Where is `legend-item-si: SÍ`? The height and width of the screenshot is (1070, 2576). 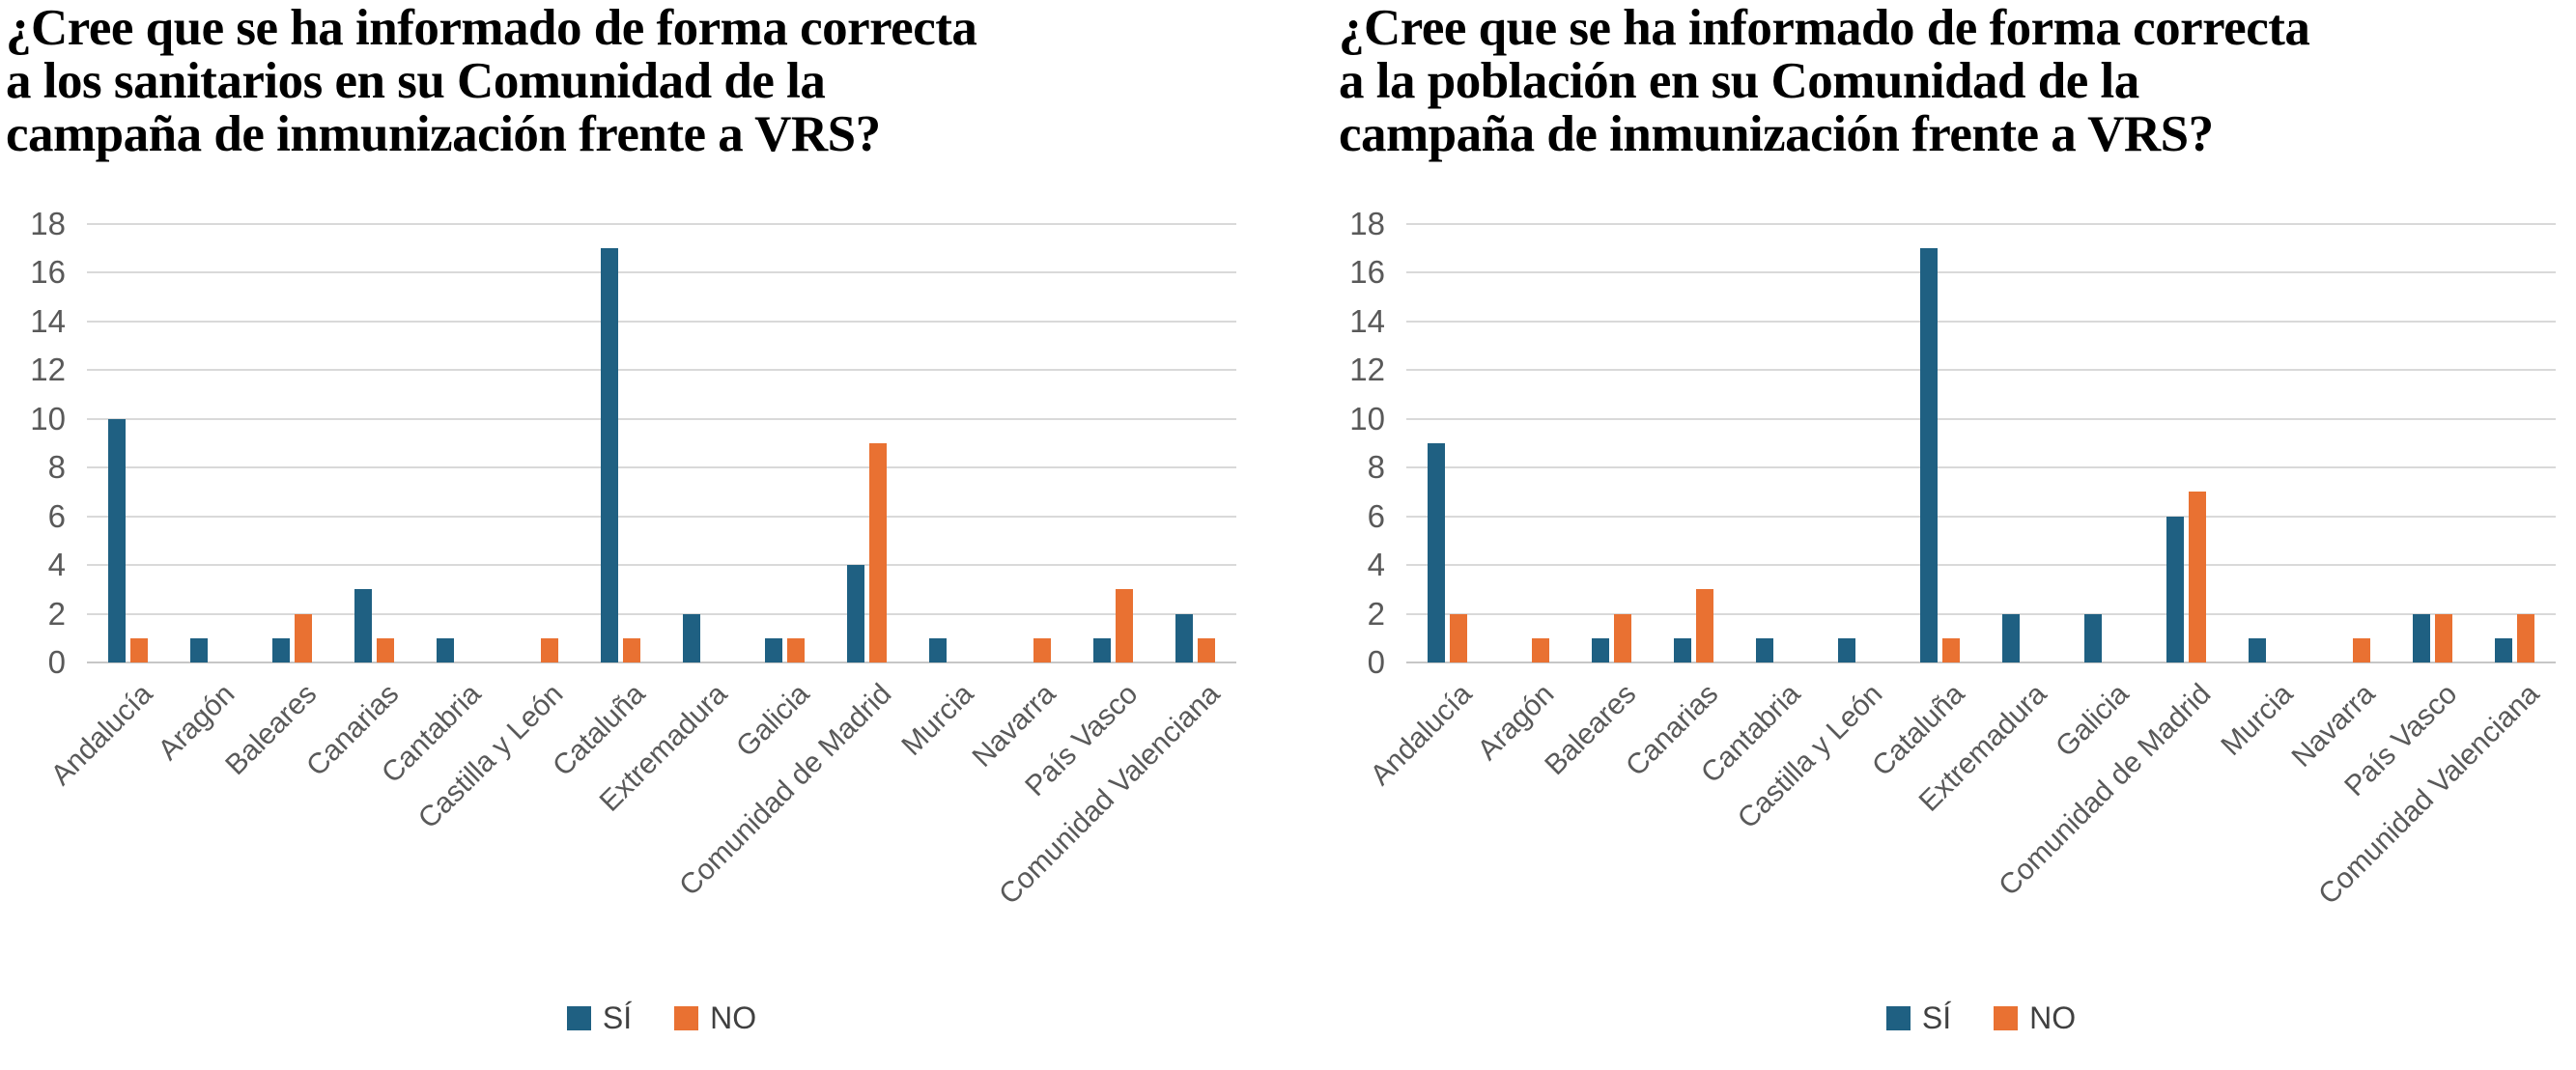
legend-item-si: SÍ is located at coordinates (599, 1018).